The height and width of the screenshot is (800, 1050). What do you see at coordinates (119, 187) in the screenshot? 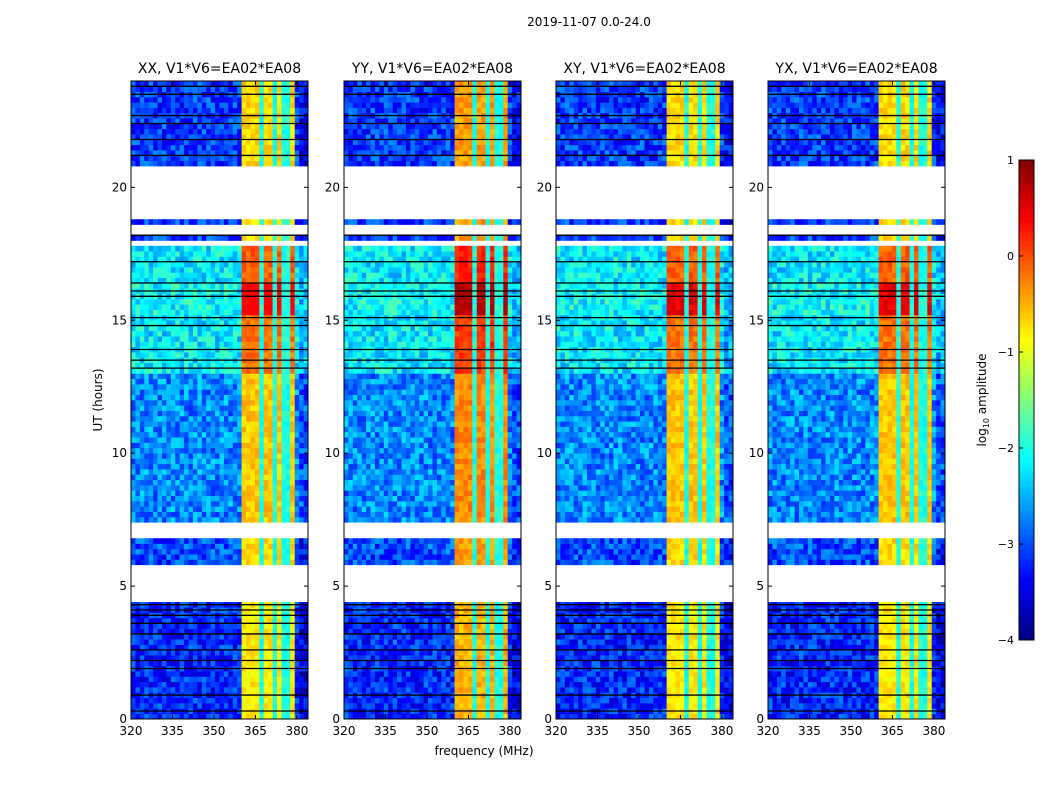
I see `y-tick-label: 20` at bounding box center [119, 187].